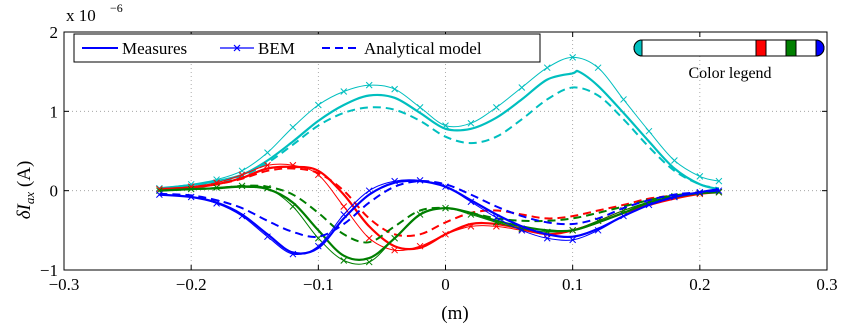  What do you see at coordinates (54, 191) in the screenshot?
I see `y-tick-label: 0` at bounding box center [54, 191].